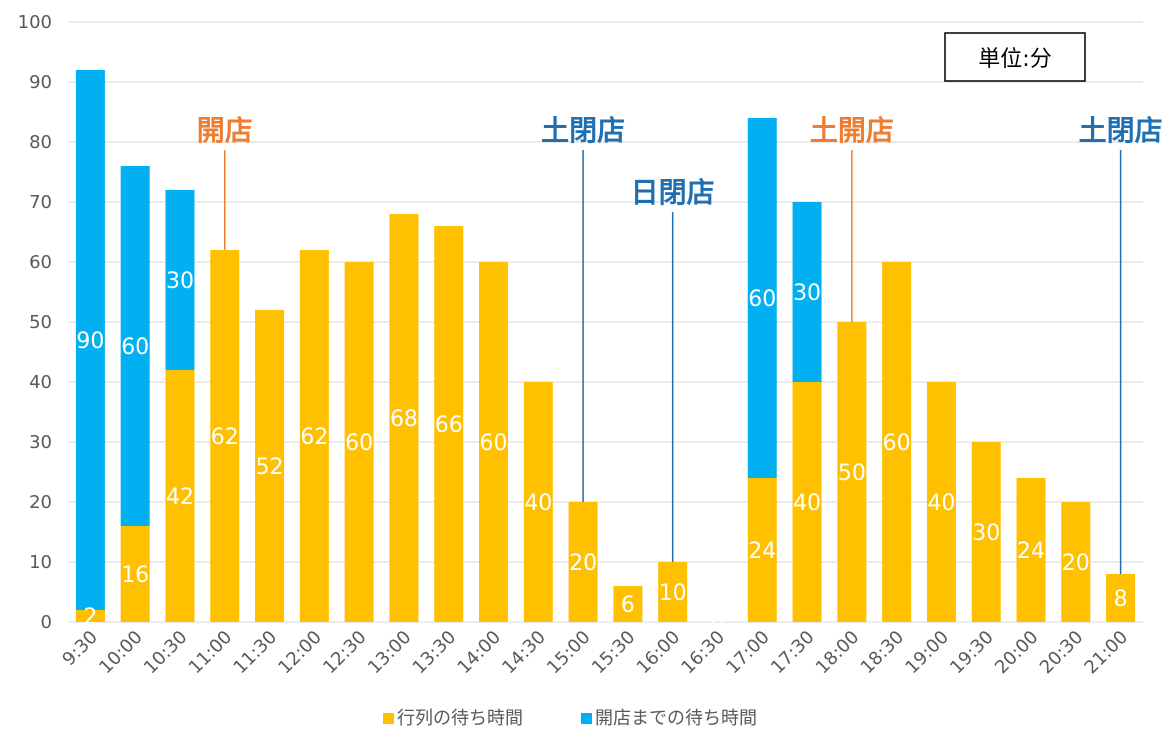 Image resolution: width=1163 pixels, height=750 pixels. What do you see at coordinates (972, 653) in the screenshot?
I see `x-tick-label: 19:30` at bounding box center [972, 653].